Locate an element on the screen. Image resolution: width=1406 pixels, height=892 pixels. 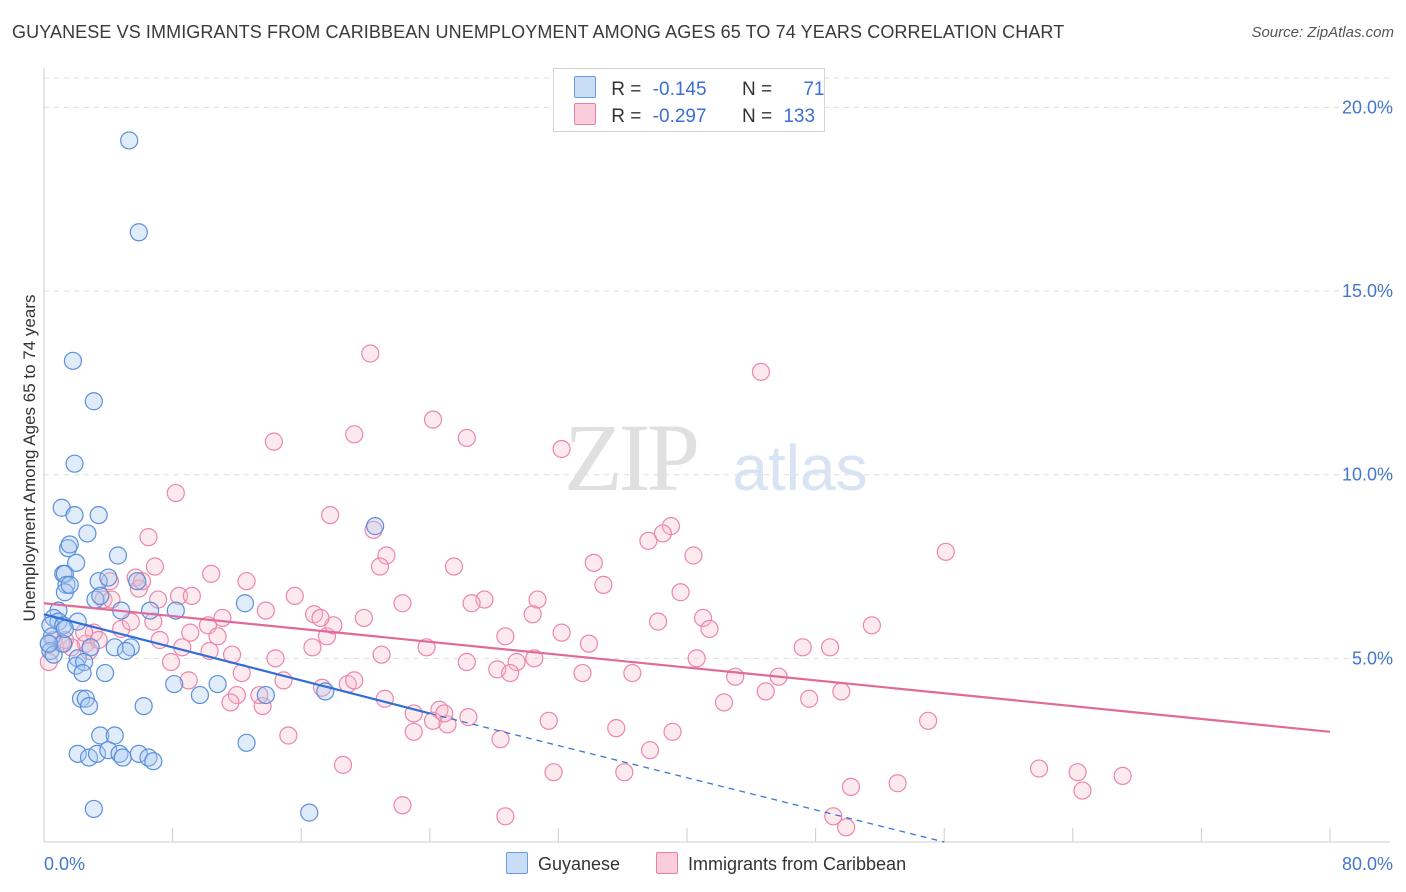
legend-row-caribbean: R = -0.297 N = 133 is located at coordinates (694, 115).